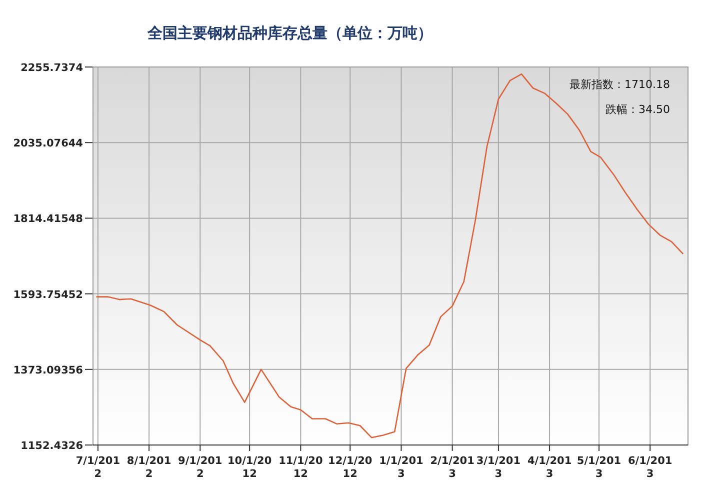 The width and height of the screenshot is (707, 497). I want to click on x-tick-label: 10/1/2012, so click(249, 467).